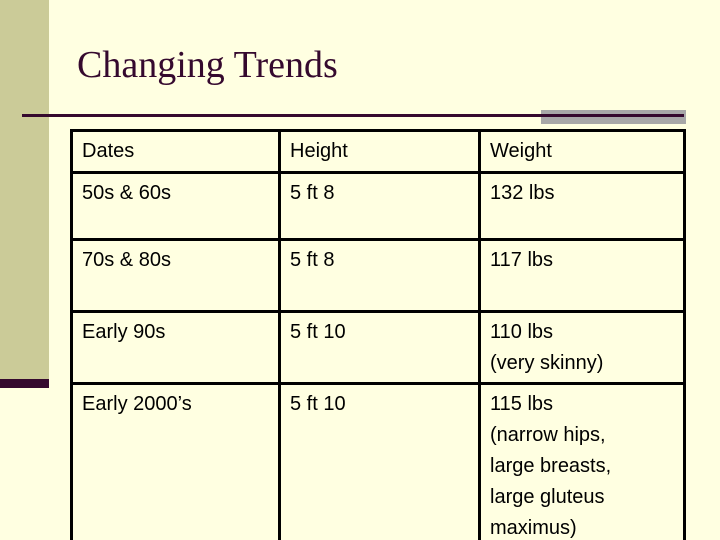 This screenshot has height=540, width=720. I want to click on weight-cell: 117 lbs, so click(582, 275).